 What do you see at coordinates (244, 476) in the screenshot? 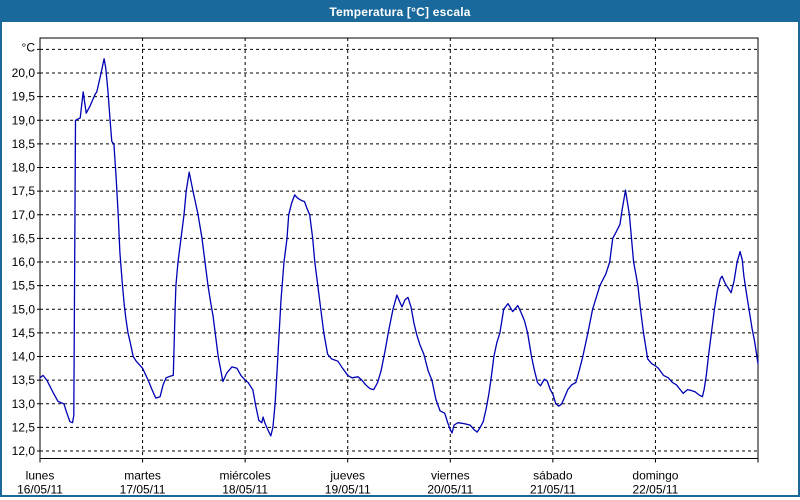
I see `x-axis-day-label: miércoles` at bounding box center [244, 476].